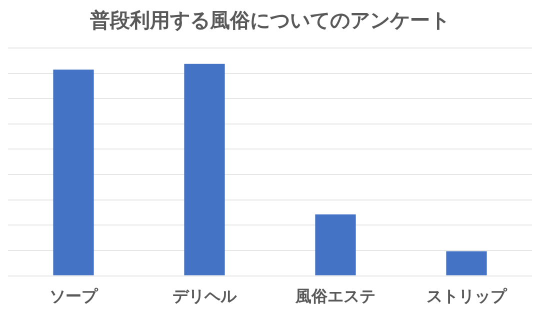 Image resolution: width=540 pixels, height=323 pixels. I want to click on x-tick-label: ソープ, so click(74, 296).